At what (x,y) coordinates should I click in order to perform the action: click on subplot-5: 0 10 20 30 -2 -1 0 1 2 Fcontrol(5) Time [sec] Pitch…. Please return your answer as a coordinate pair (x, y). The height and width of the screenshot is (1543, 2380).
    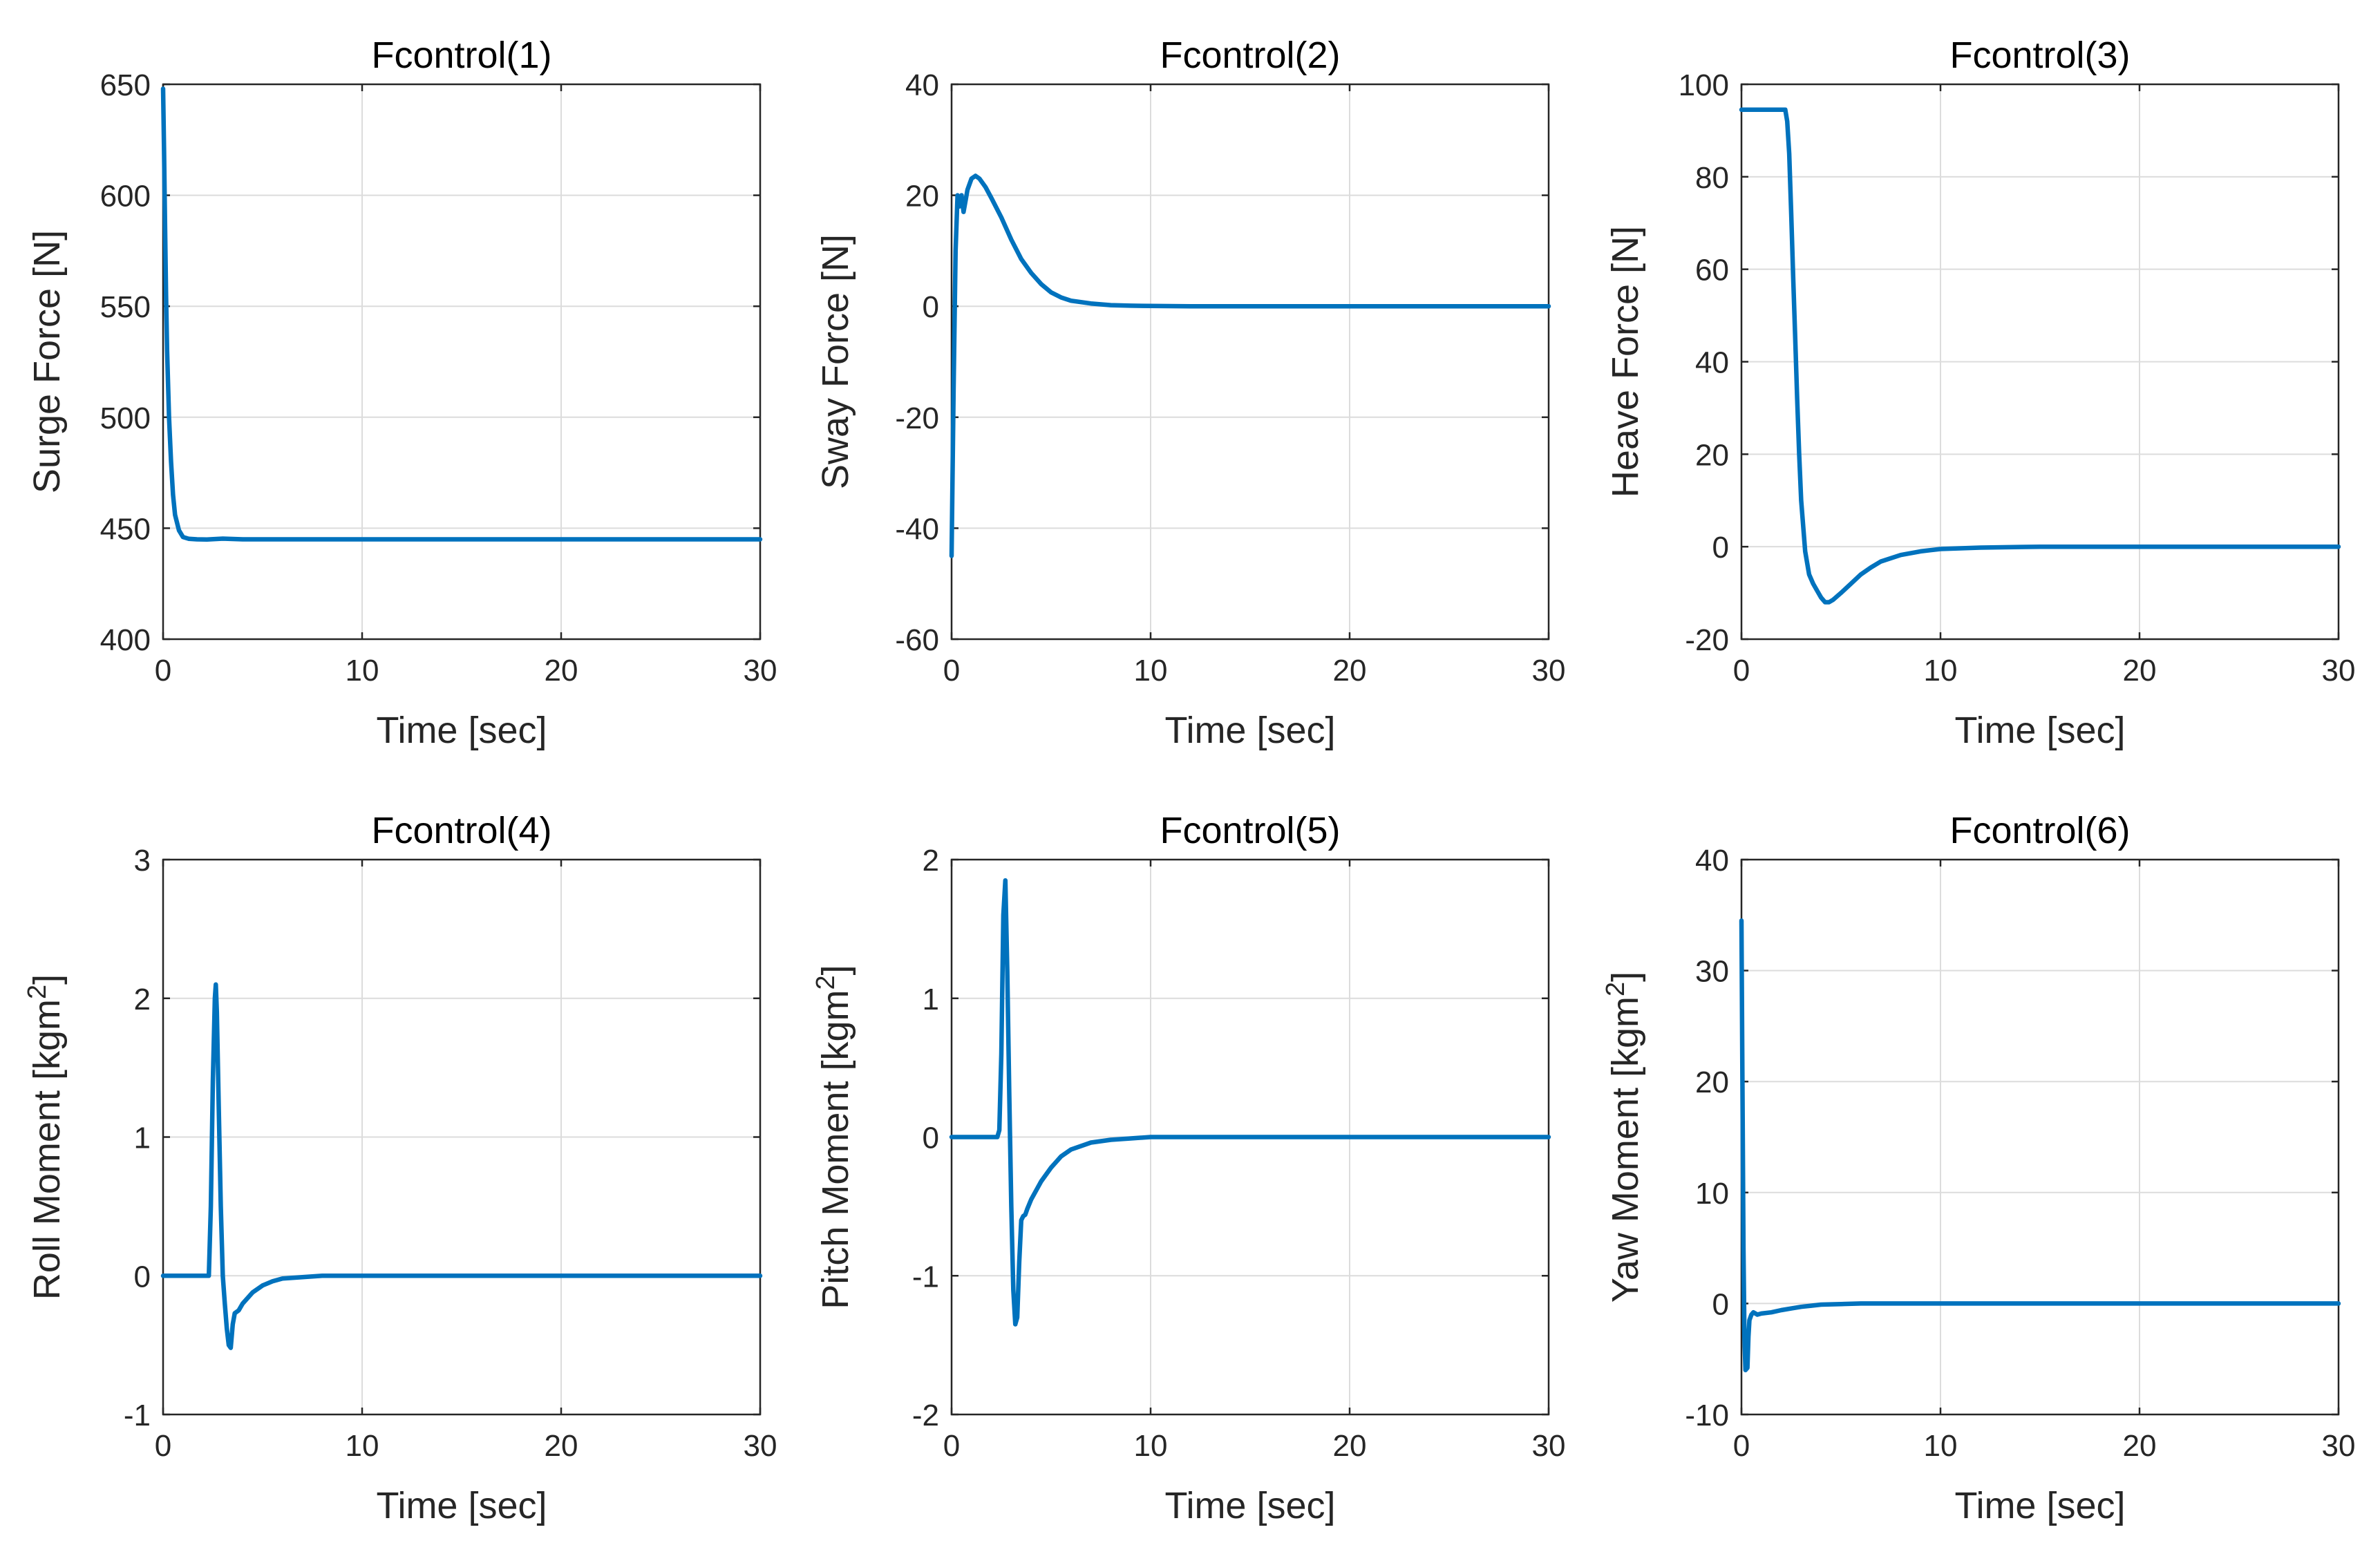
    Looking at the image, I should click on (1188, 1168).